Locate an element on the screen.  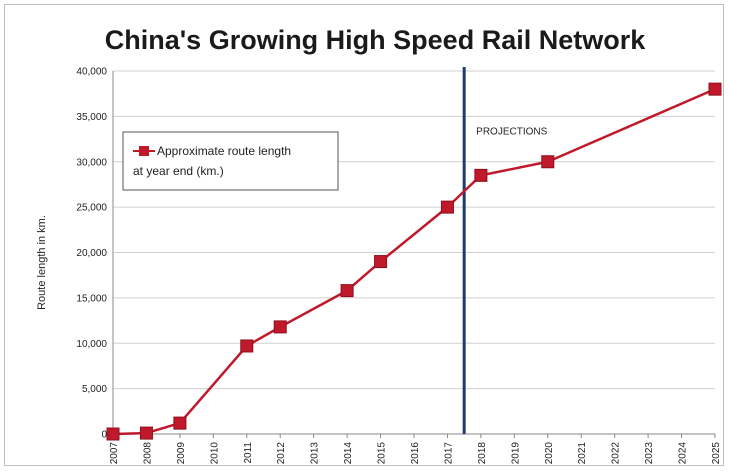
y-tick-label: 20,000 is located at coordinates (91, 253).